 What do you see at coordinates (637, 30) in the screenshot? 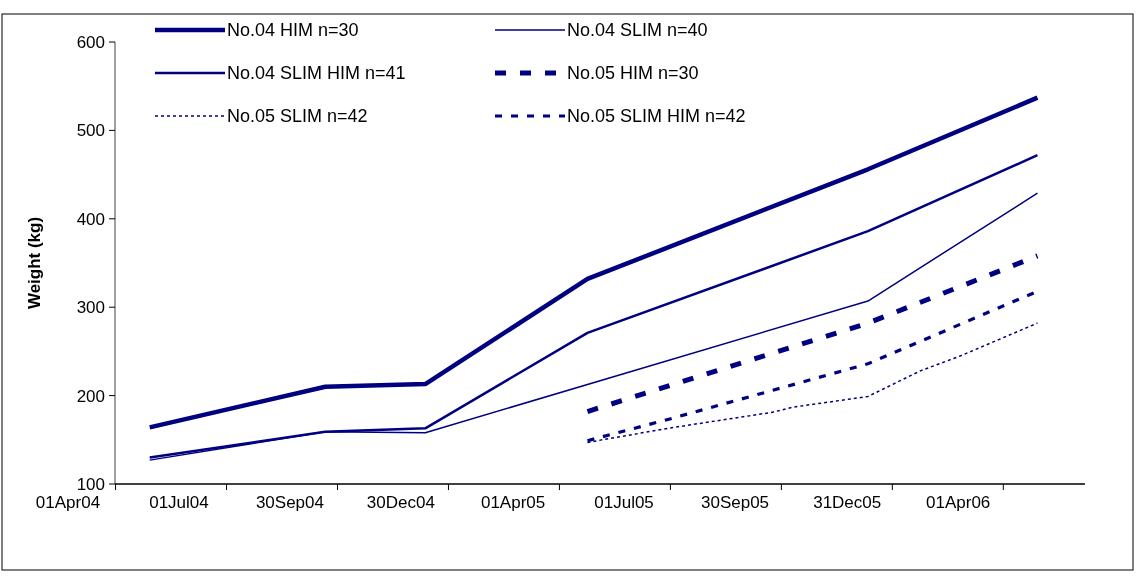
I see `legend-label: No.04 SLIM n=40` at bounding box center [637, 30].